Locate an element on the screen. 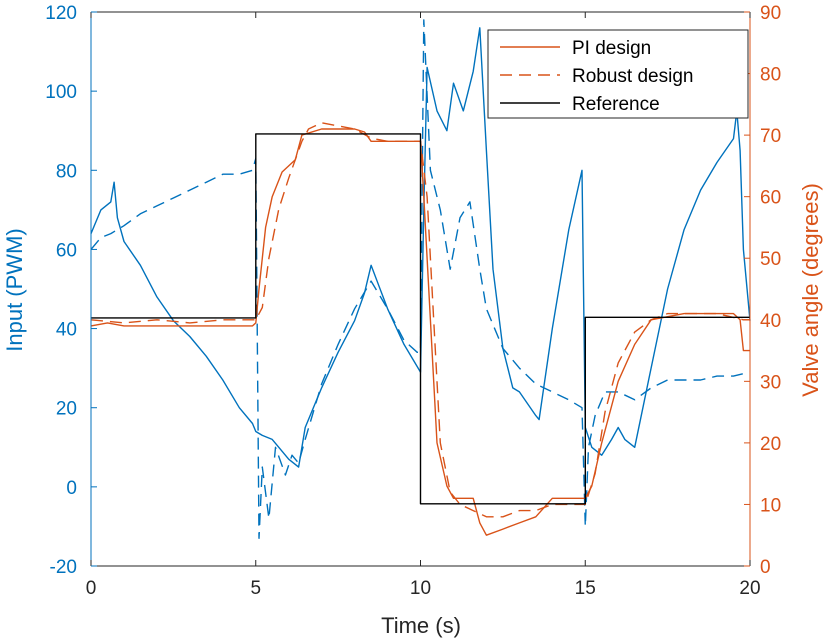 The image size is (830, 639). x-tick-label: 5 is located at coordinates (255, 588).